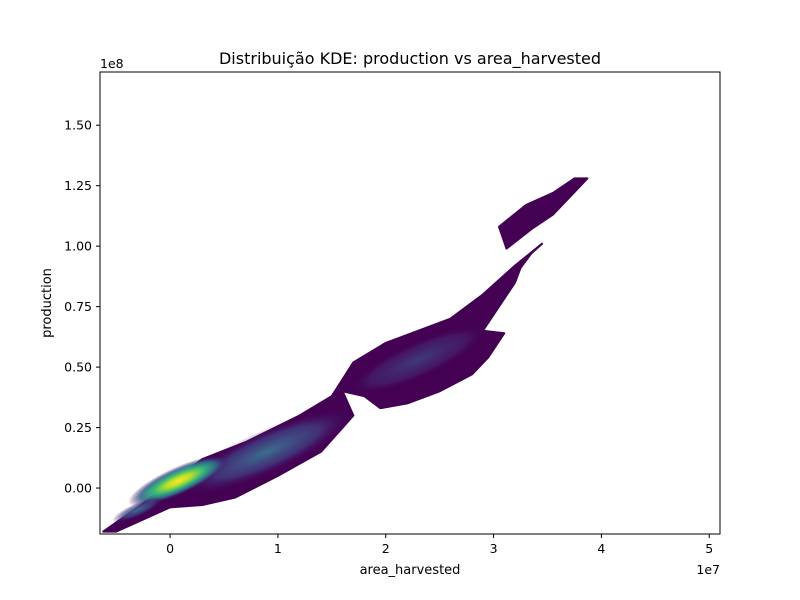  I want to click on y-offset-label: 1e8, so click(112, 63).